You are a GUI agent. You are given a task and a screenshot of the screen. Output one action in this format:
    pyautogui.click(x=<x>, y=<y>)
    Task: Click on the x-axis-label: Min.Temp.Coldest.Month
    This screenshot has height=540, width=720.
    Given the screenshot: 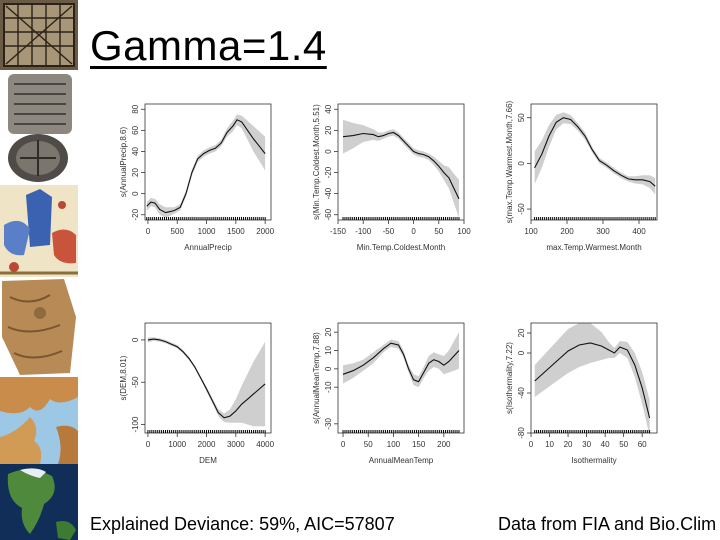 What is the action you would take?
    pyautogui.click(x=401, y=247)
    